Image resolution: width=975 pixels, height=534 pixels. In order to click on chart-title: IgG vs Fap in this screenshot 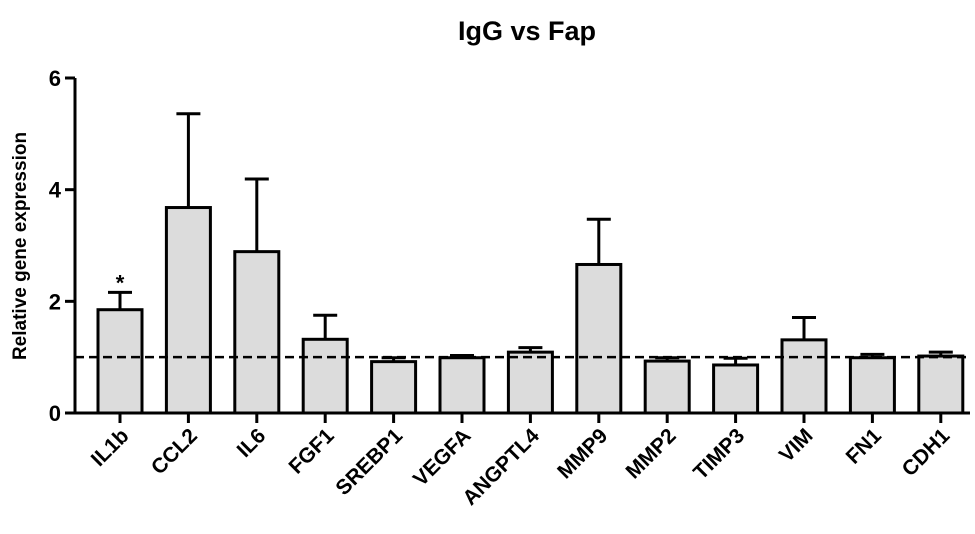, I will do `click(527, 31)`.